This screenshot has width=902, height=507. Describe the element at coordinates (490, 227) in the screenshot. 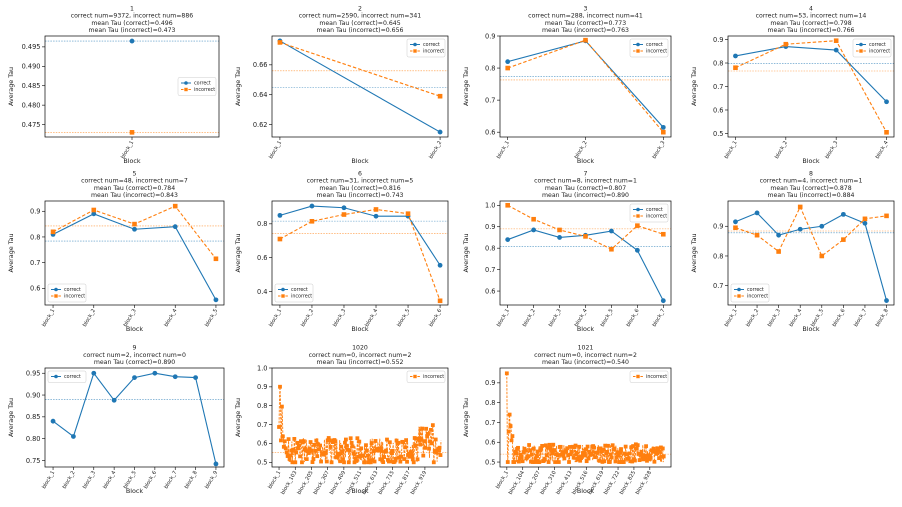

I see `y-tick-label: 0.9` at that location.